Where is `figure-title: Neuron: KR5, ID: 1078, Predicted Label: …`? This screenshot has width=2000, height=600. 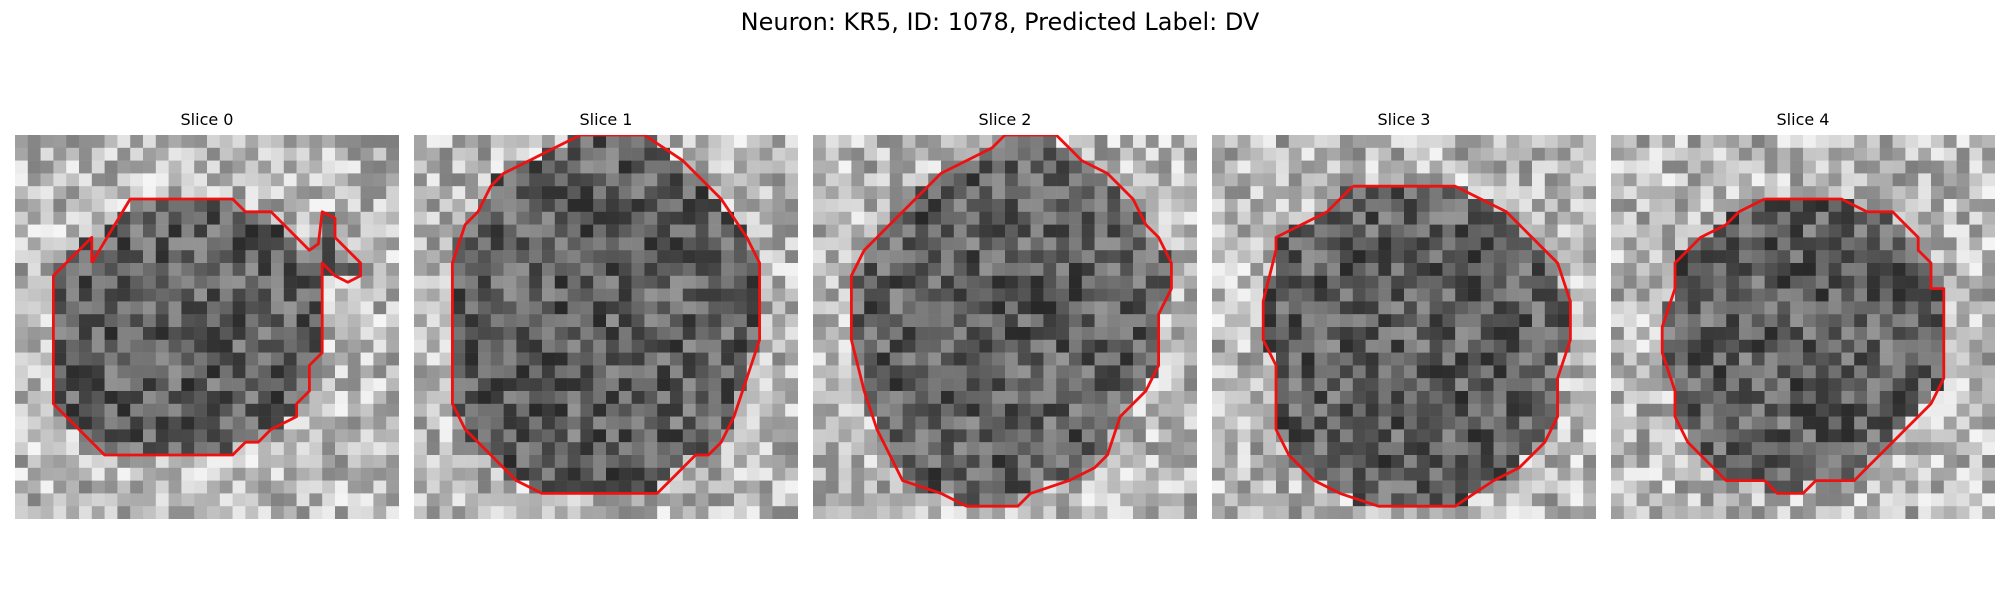
figure-title: Neuron: KR5, ID: 1078, Predicted Label: … is located at coordinates (1000, 22).